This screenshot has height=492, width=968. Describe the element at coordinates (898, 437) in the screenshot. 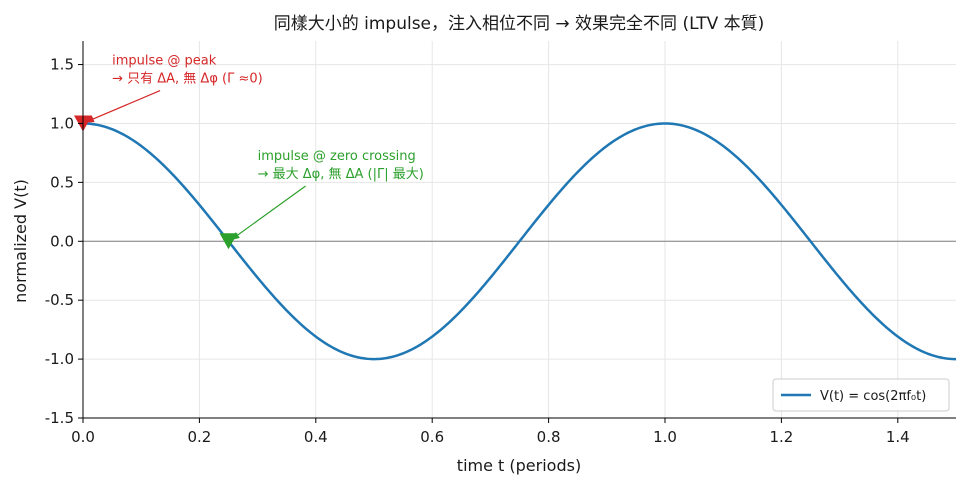

I see `x-tick-label: 1.4` at that location.